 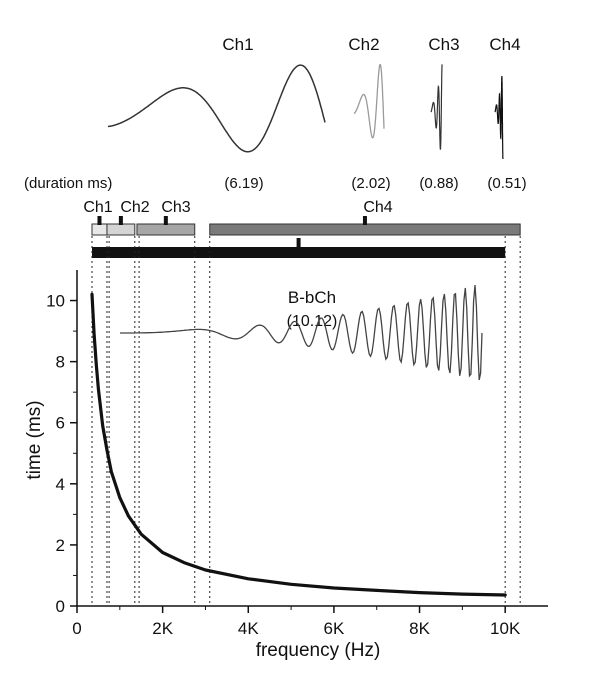 I want to click on duration-ch3: (0.88), so click(x=438, y=183).